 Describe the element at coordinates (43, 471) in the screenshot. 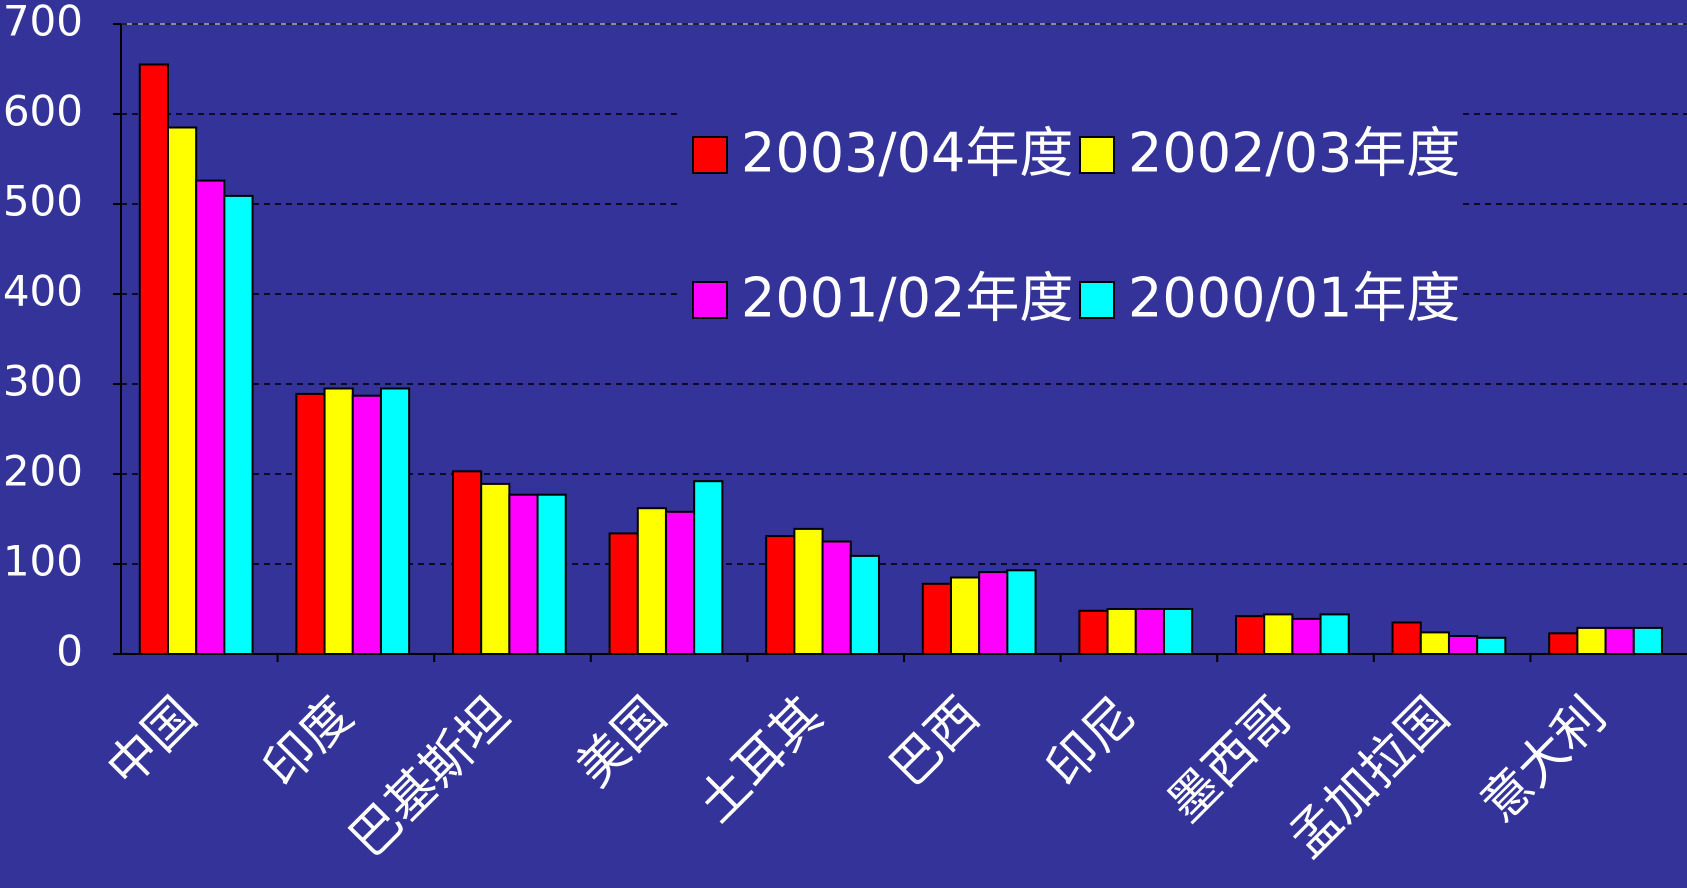

I see `y-tick-label: 200` at that location.